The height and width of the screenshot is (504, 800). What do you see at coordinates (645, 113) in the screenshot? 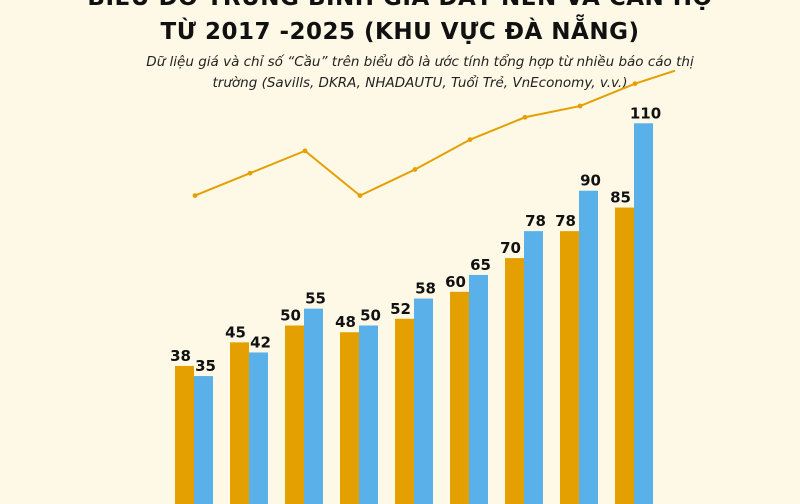
I see `value-label-series-2-8: 110` at bounding box center [645, 113].